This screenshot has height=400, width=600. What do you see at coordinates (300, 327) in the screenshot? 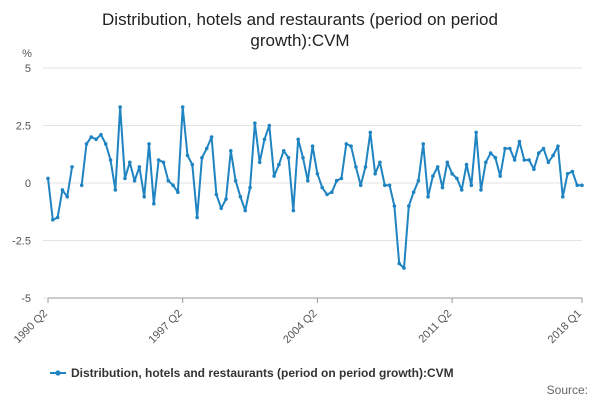
I see `x-tick-label: 2004 Q2` at bounding box center [300, 327].